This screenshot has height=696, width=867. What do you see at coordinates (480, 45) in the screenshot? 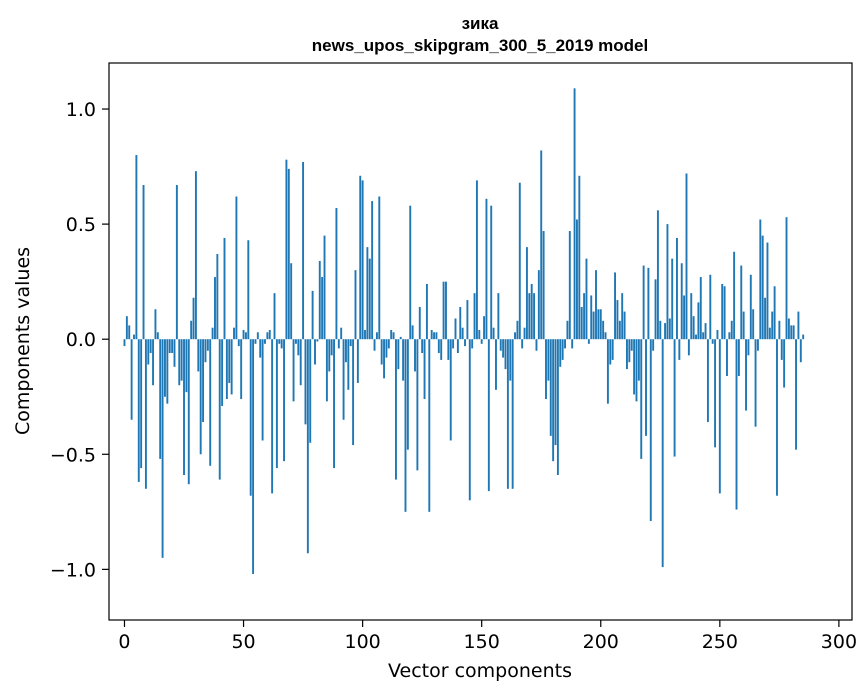
I see `chart-subtitle: news_upos_skipgram_300_5_2019 model` at bounding box center [480, 45].